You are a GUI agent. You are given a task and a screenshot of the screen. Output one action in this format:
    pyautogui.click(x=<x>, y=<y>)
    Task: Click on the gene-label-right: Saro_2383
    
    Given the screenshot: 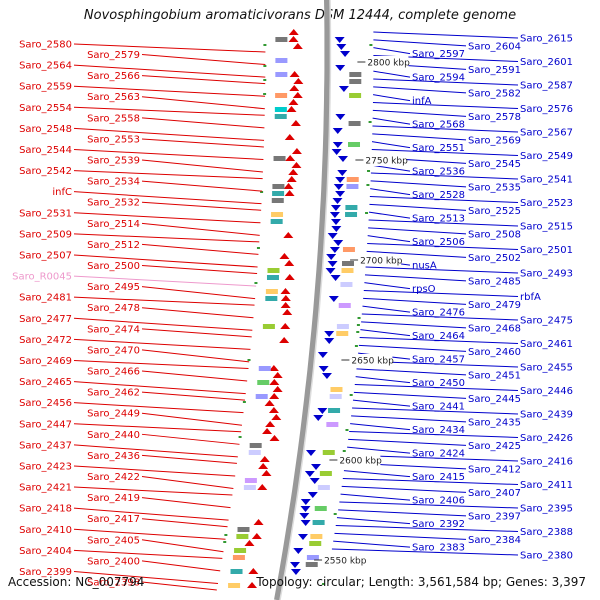 What is the action you would take?
    pyautogui.click(x=438, y=548)
    